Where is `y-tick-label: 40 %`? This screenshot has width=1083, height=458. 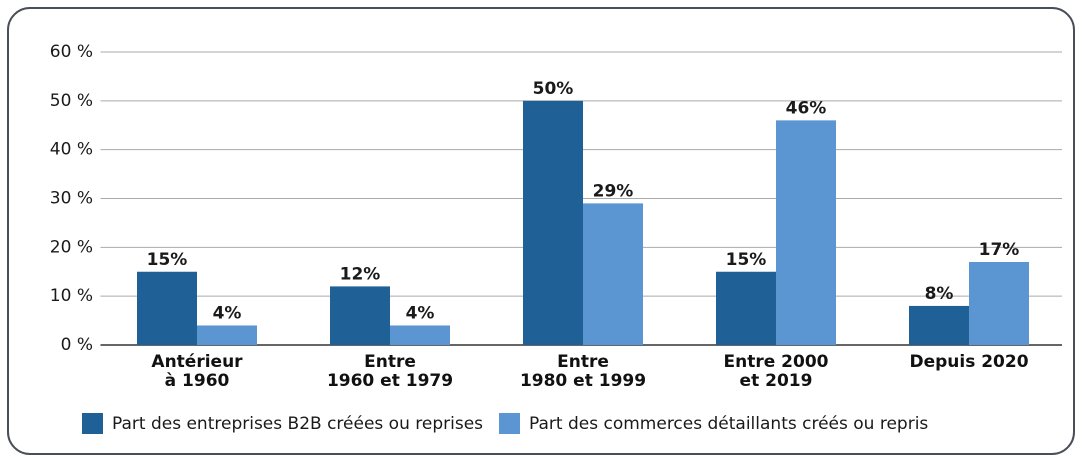
y-tick-label: 40 % is located at coordinates (71, 150).